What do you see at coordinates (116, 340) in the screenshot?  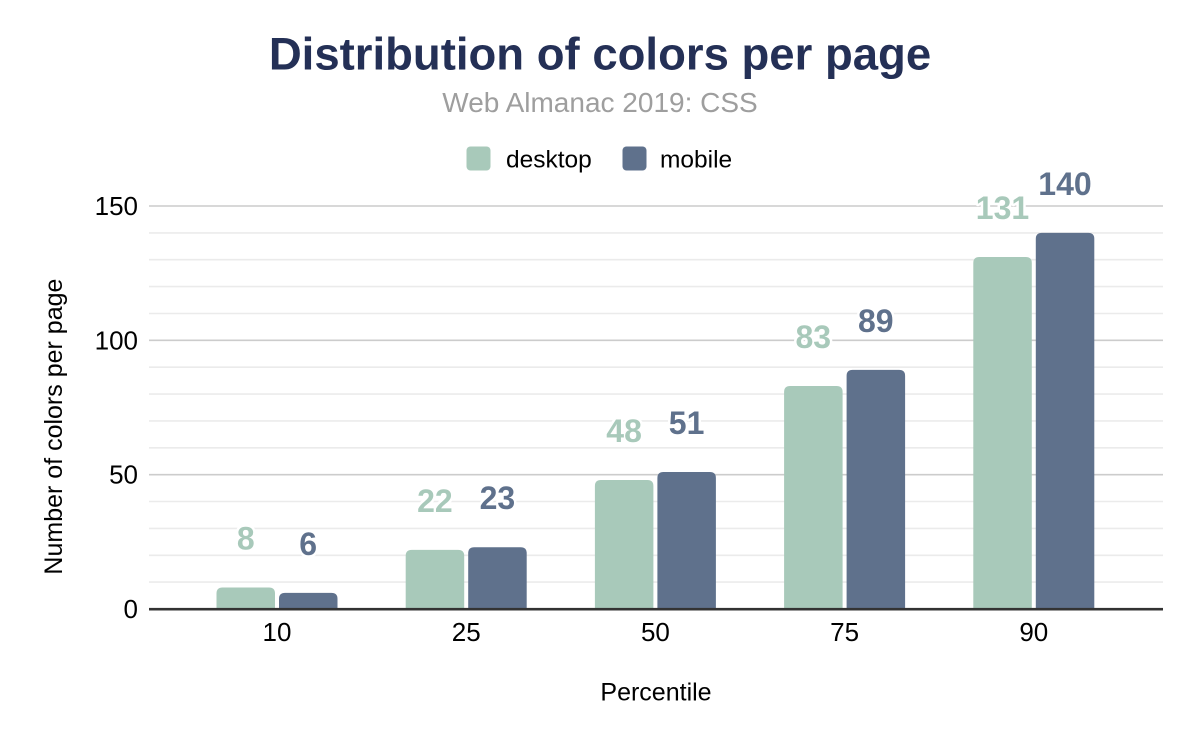 I see `svg-text: 100` at bounding box center [116, 340].